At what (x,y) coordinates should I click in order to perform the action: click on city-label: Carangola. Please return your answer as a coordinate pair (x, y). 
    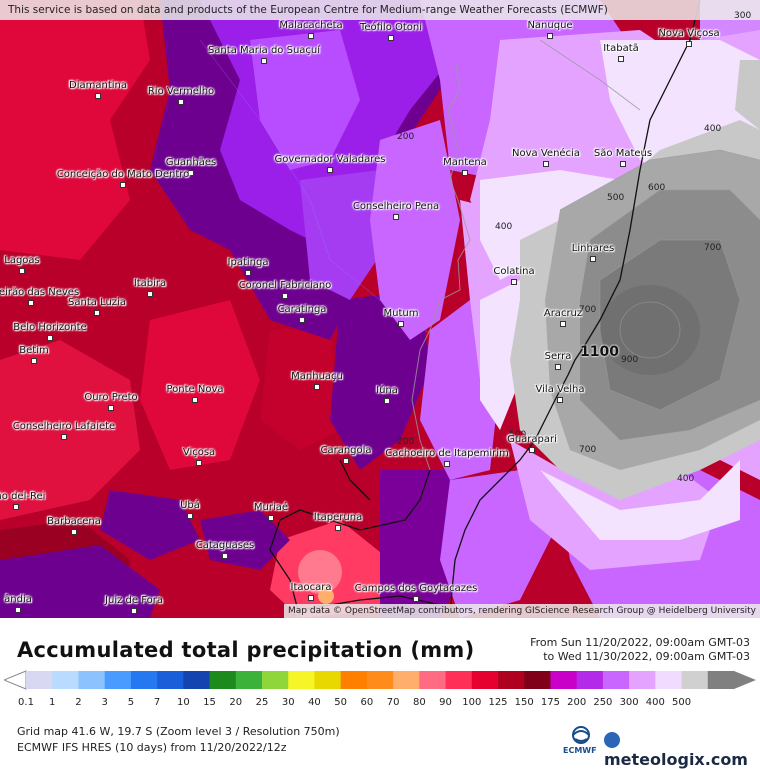
    Looking at the image, I should click on (346, 450).